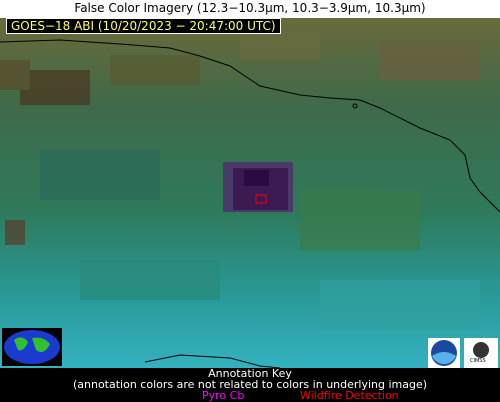 This screenshot has height=402, width=500. I want to click on pyrocb-area, so click(258, 187).